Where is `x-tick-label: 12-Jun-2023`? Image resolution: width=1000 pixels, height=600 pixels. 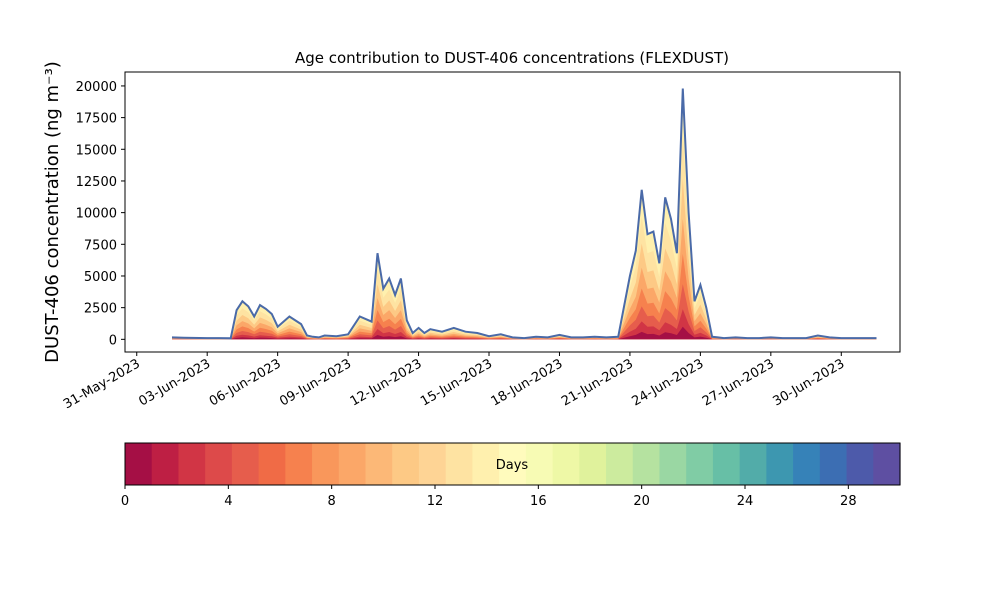
x-tick-label: 12-Jun-2023 is located at coordinates (386, 382).